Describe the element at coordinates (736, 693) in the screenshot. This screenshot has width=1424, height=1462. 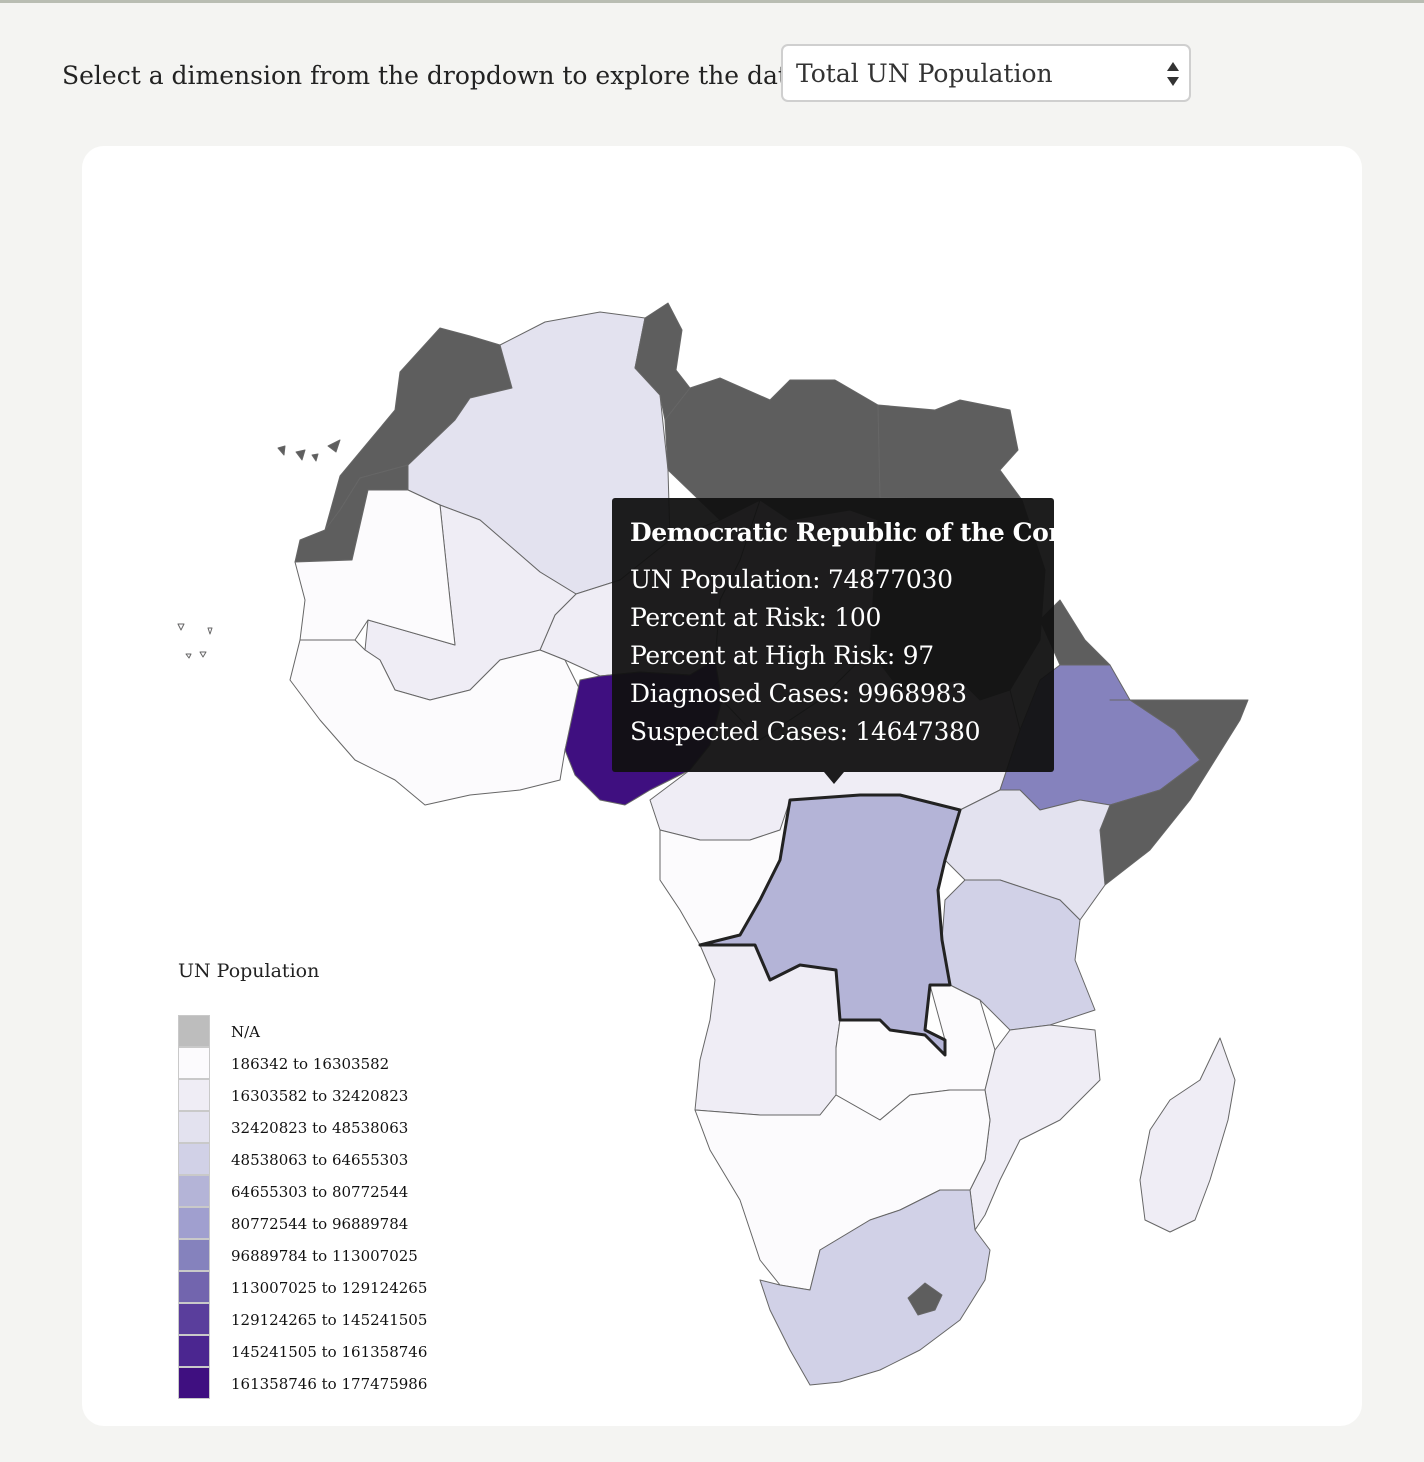
I see `tooltip-row-label: Diagnosed Cases` at that location.